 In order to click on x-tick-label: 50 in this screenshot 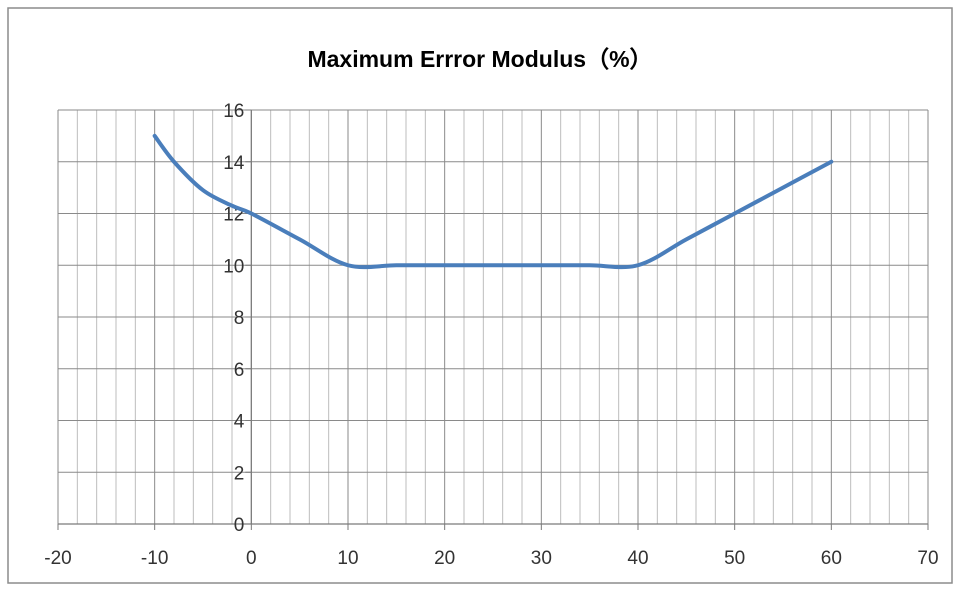, I will do `click(734, 558)`.